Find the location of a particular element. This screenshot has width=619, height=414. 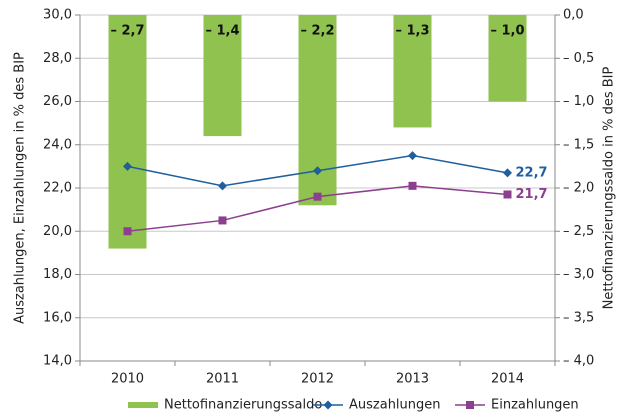

legend-label: Auszahlungen is located at coordinates (395, 405).